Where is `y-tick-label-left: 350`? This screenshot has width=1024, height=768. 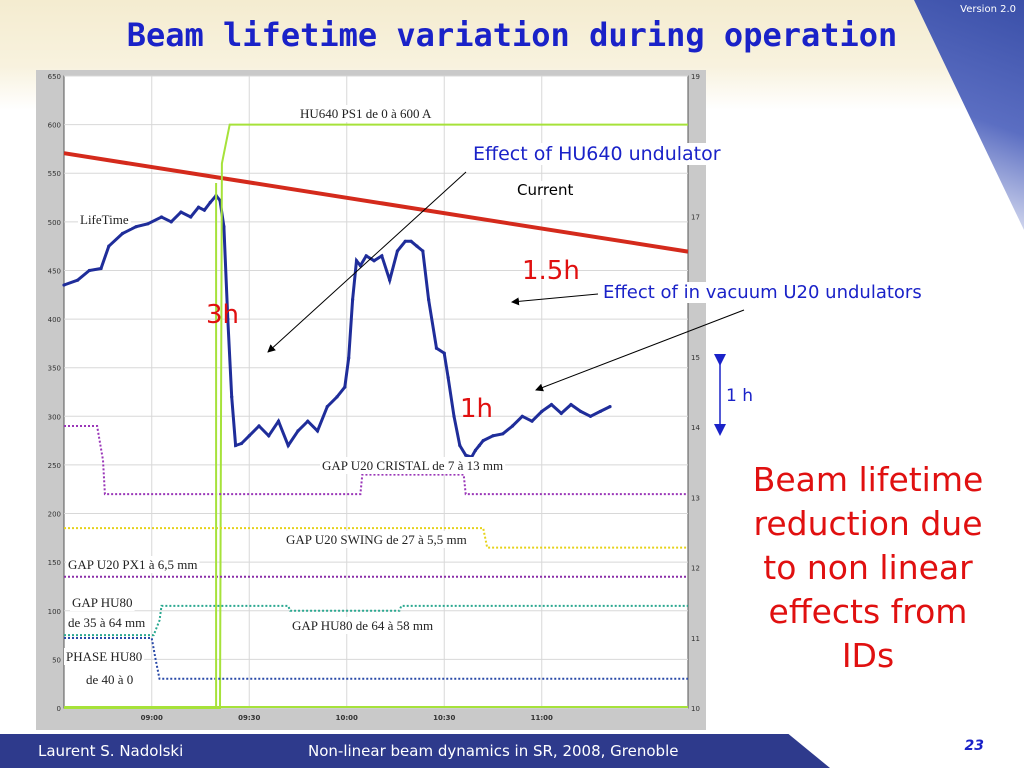
y-tick-label-left: 350 is located at coordinates (54, 369).